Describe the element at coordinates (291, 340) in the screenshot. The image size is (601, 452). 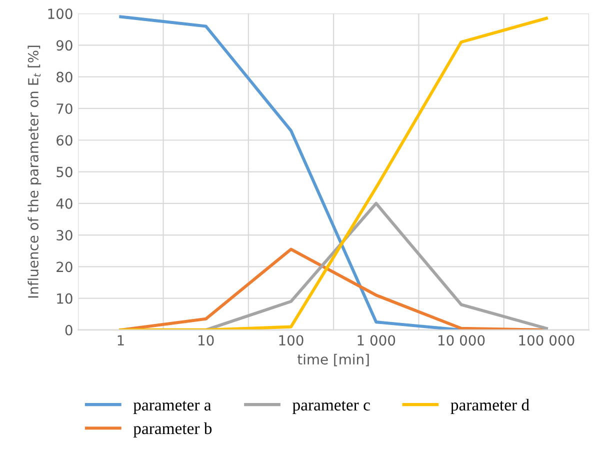
I see `x-tick-label: 100` at that location.